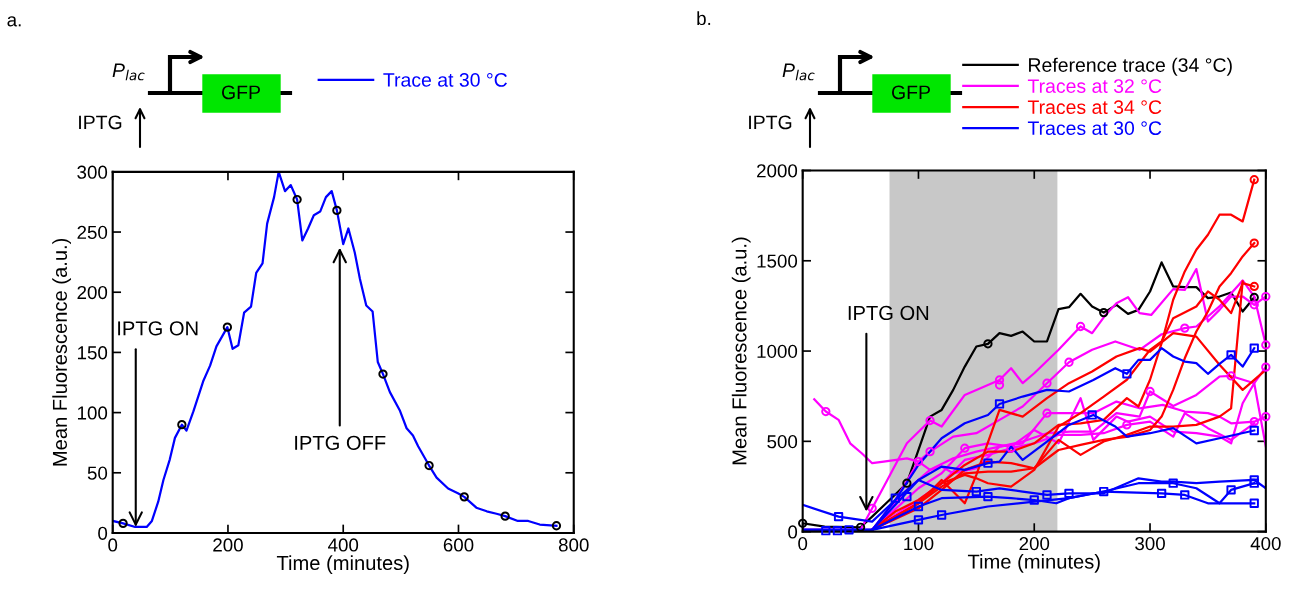 Image resolution: width=1312 pixels, height=592 pixels. I want to click on x-tick-label: 600, so click(458, 545).